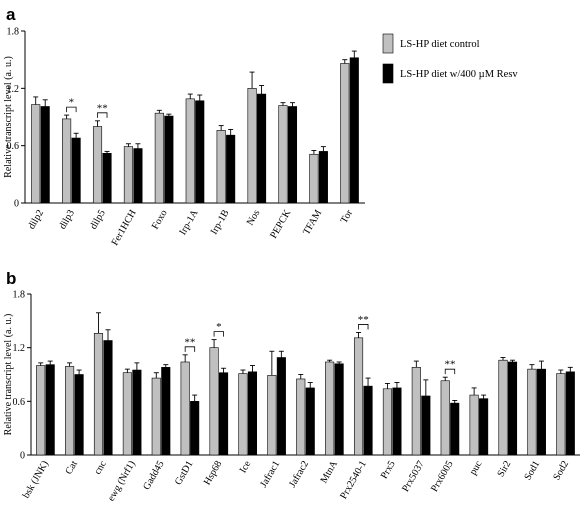 The height and width of the screenshot is (511, 586). I want to click on category-label: Sod1, so click(532, 470).